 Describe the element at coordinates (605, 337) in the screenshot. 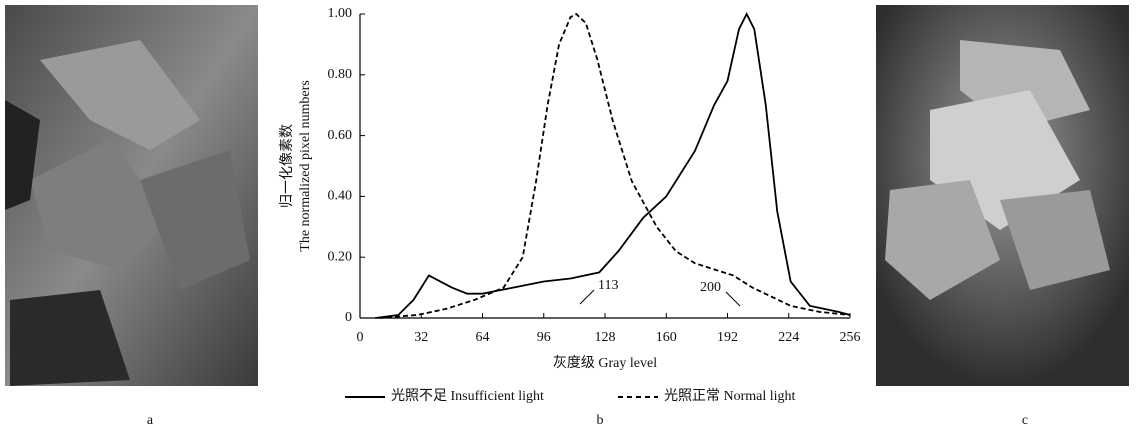

I see `x-tick-label: 128` at that location.